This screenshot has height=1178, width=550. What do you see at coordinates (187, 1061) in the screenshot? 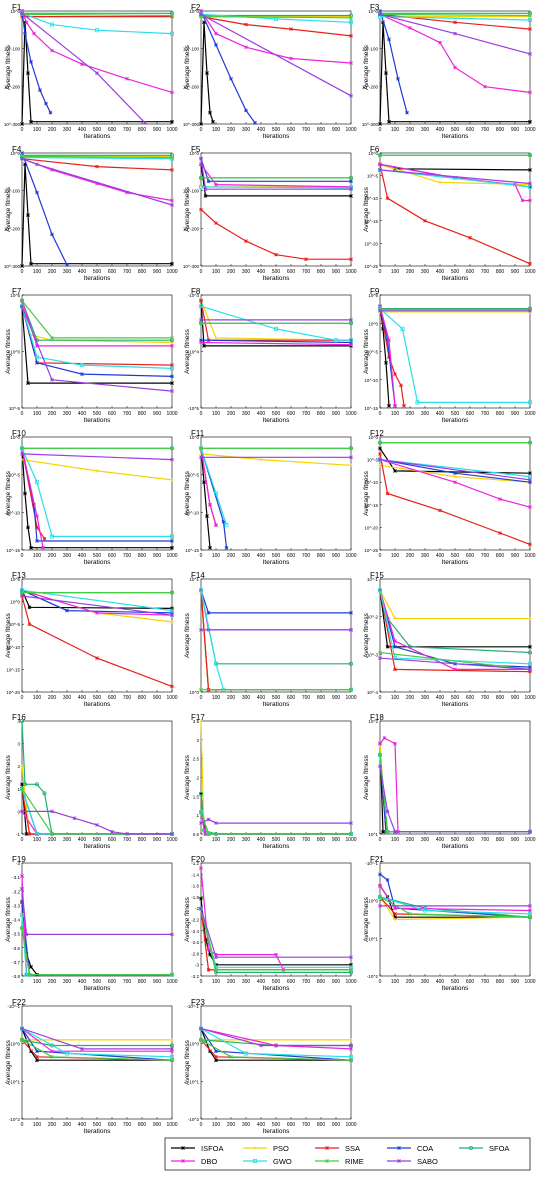
I see `y-axis-label: Average fitness` at bounding box center [187, 1061].